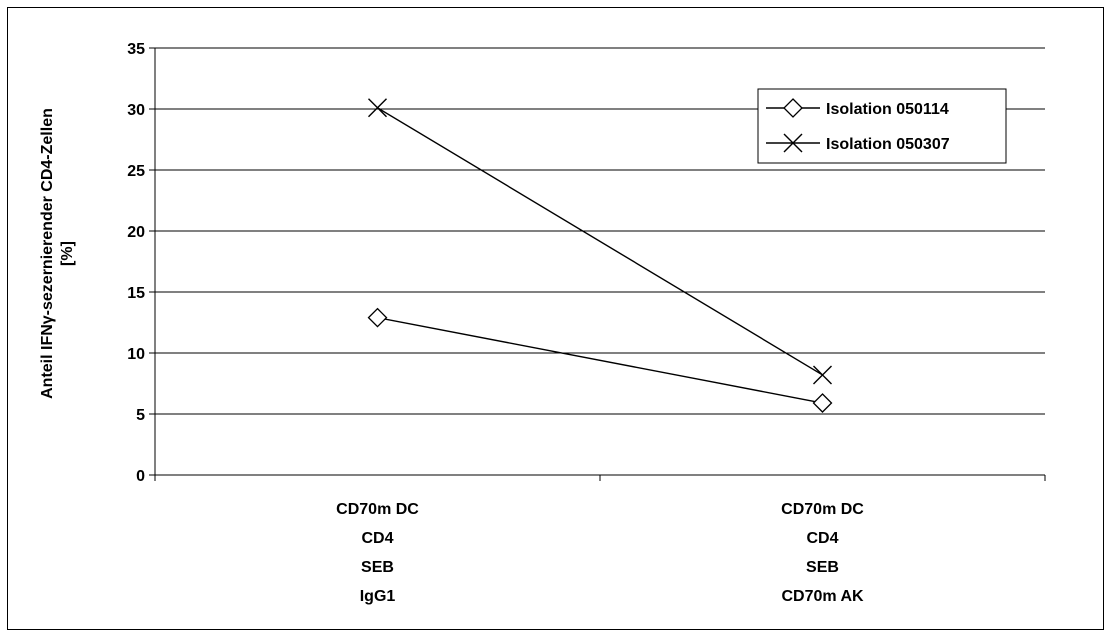 This screenshot has width=1111, height=637. What do you see at coordinates (136, 110) in the screenshot?
I see `y-tick-label-30: 30` at bounding box center [136, 110].